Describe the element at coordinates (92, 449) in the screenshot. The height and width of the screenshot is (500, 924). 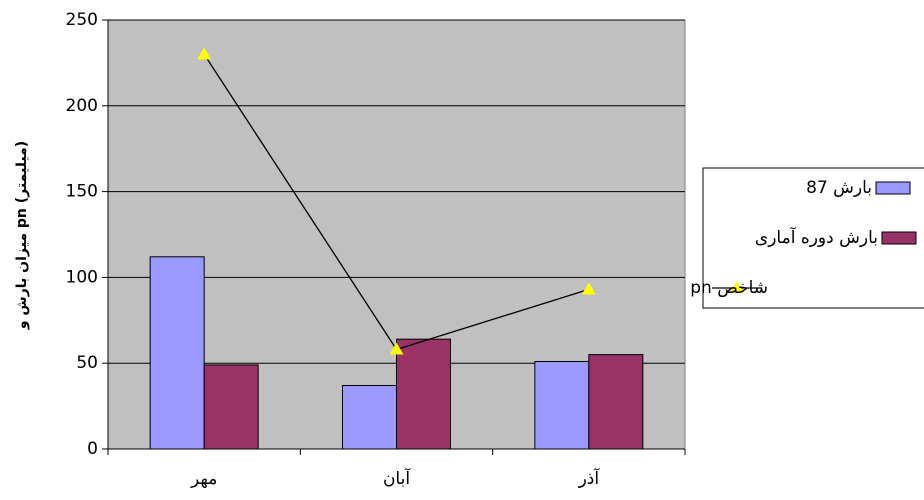
I see `y-tick-label: 0` at that location.